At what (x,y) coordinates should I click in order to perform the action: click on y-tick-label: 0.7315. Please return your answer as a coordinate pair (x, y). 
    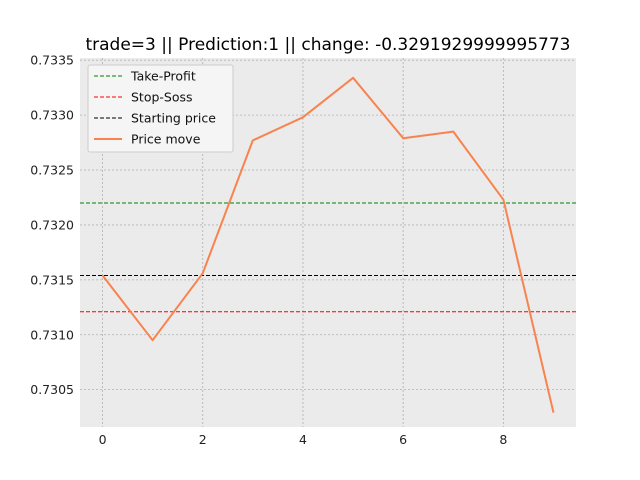
    Looking at the image, I should click on (52, 279).